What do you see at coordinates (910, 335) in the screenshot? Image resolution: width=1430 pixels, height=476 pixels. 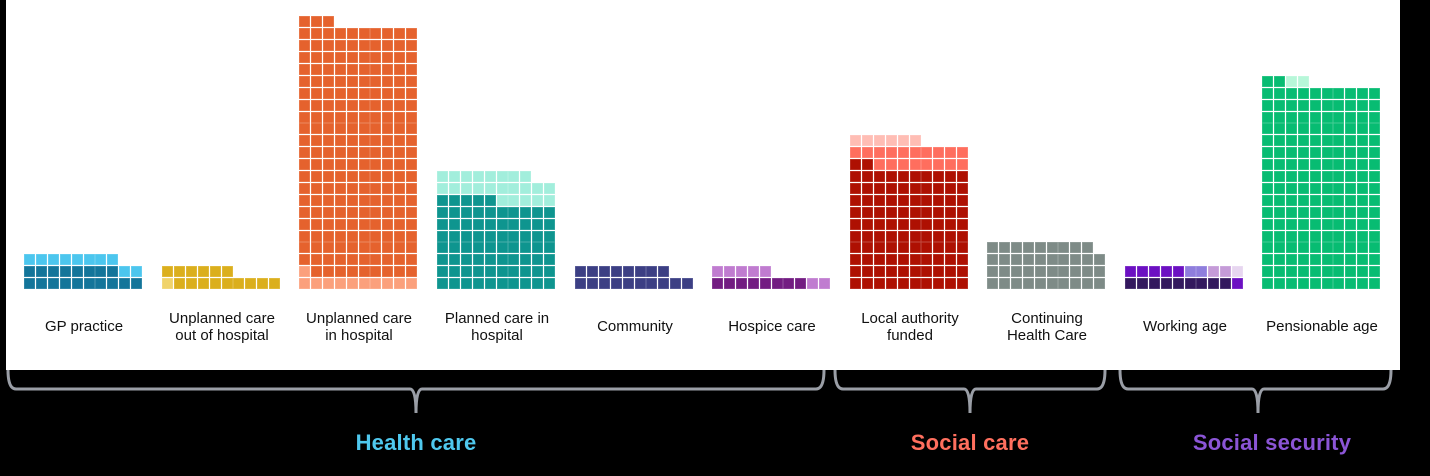 I see `category-label-line: funded` at bounding box center [910, 335].